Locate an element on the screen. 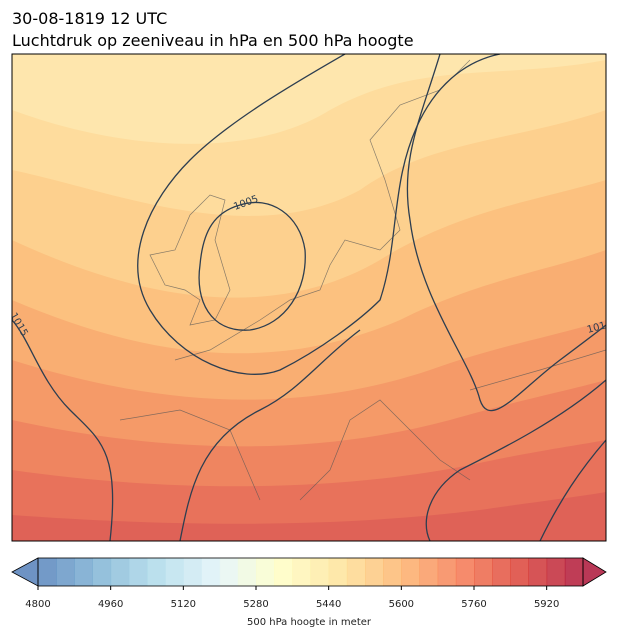 The height and width of the screenshot is (643, 618). colorbar-tick-label: 5600 is located at coordinates (401, 604).